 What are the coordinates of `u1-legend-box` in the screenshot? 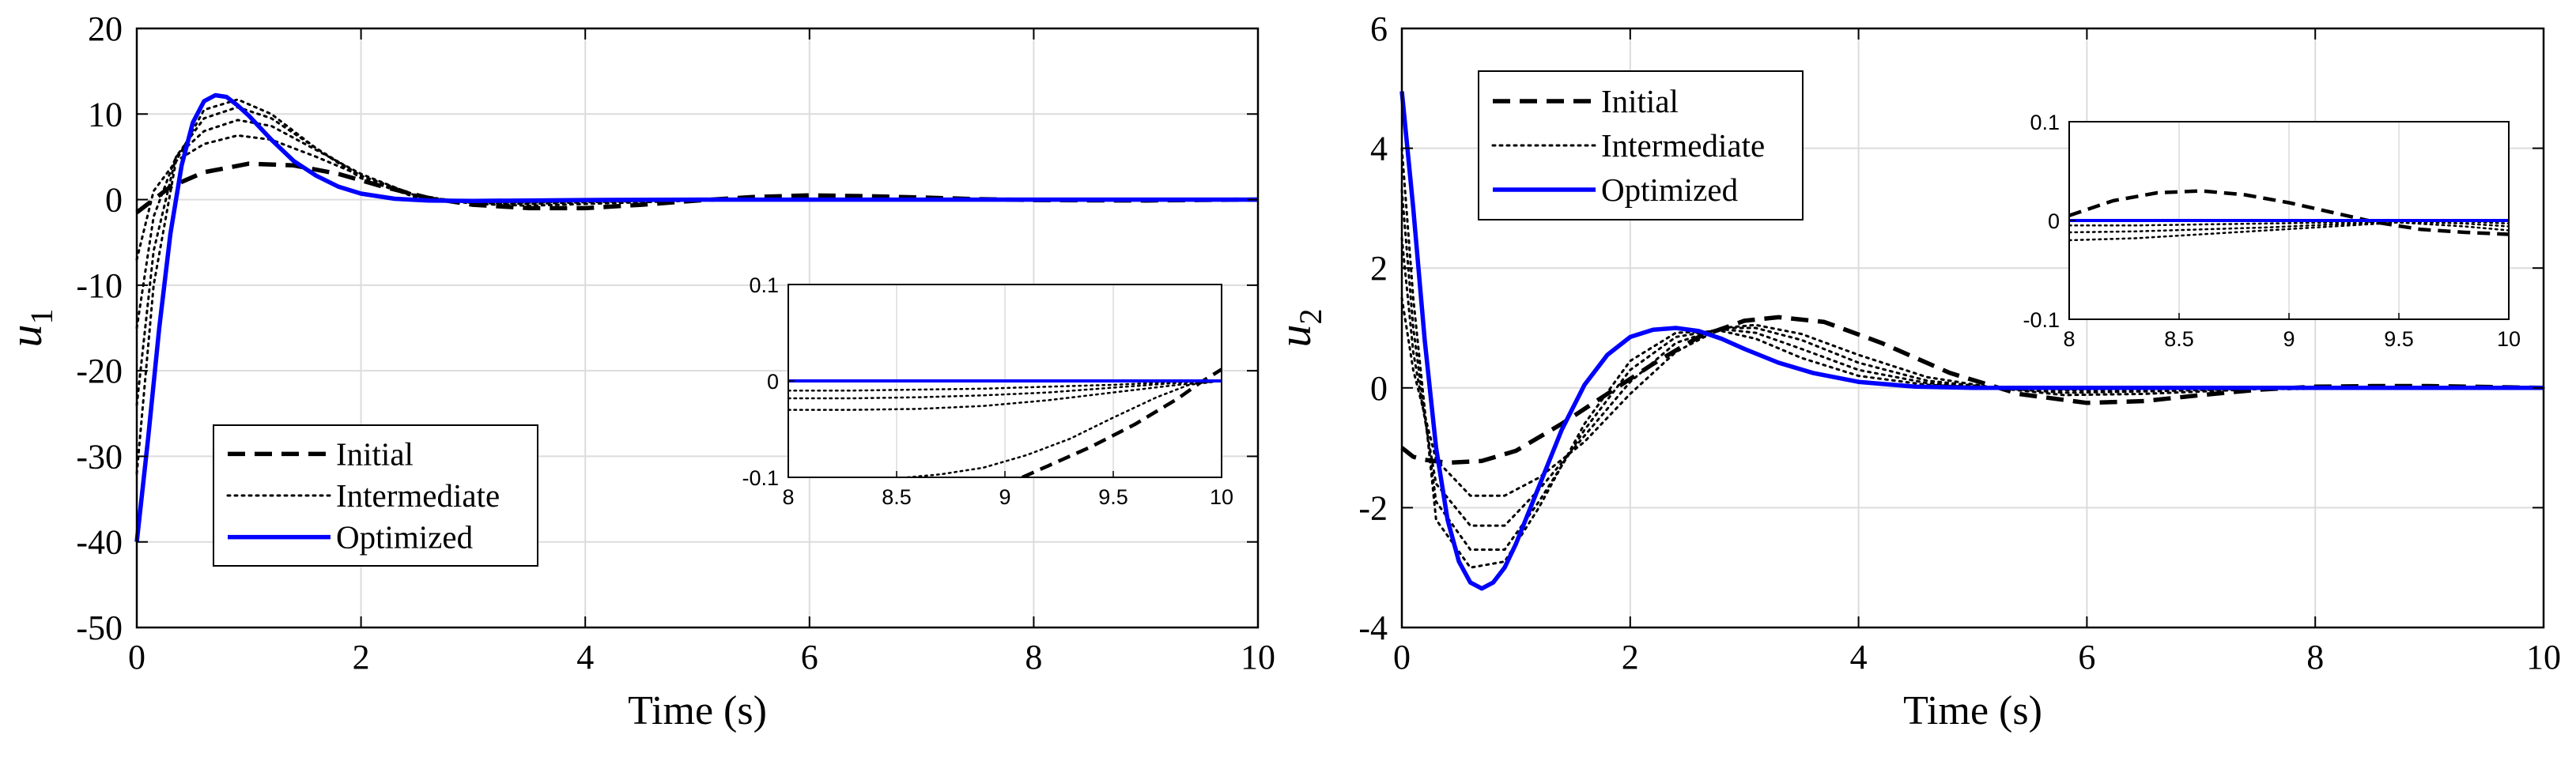 It's located at (375, 495).